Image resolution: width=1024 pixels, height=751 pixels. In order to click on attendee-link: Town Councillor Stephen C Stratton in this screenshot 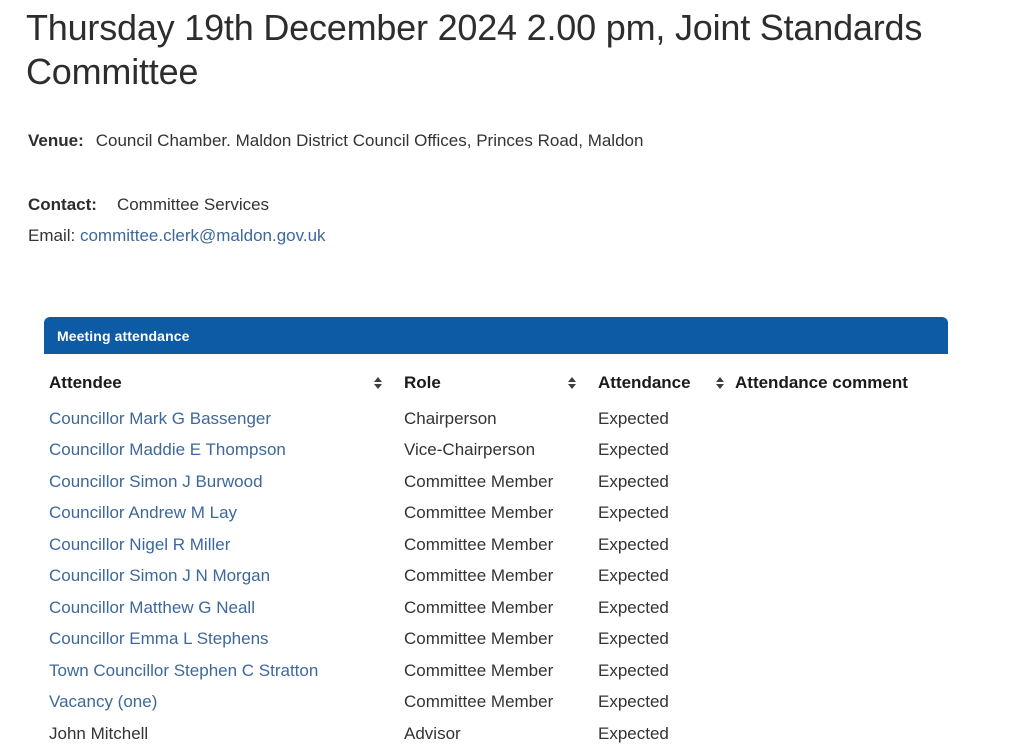, I will do `click(184, 670)`.